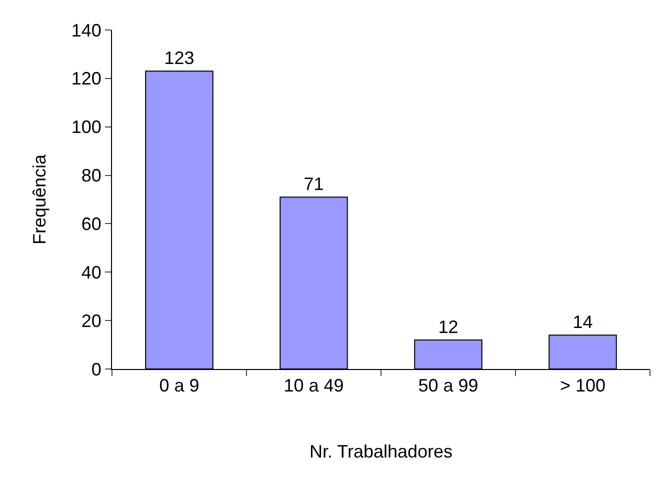 Image resolution: width=653 pixels, height=482 pixels. What do you see at coordinates (91, 272) in the screenshot?
I see `y-tick-label: 40` at bounding box center [91, 272].